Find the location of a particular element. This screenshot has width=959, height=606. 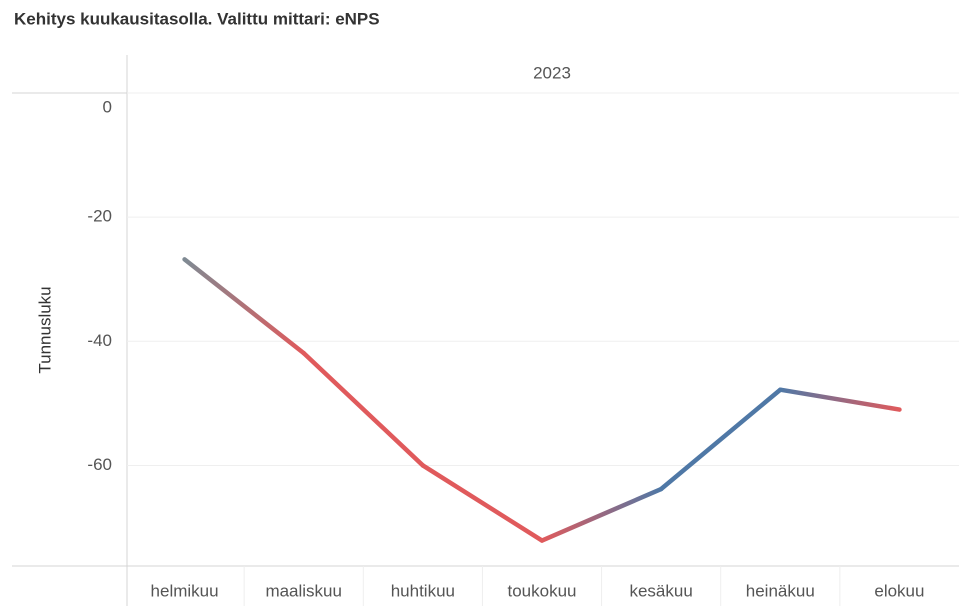

x-tick-label: helmikuu is located at coordinates (185, 590).